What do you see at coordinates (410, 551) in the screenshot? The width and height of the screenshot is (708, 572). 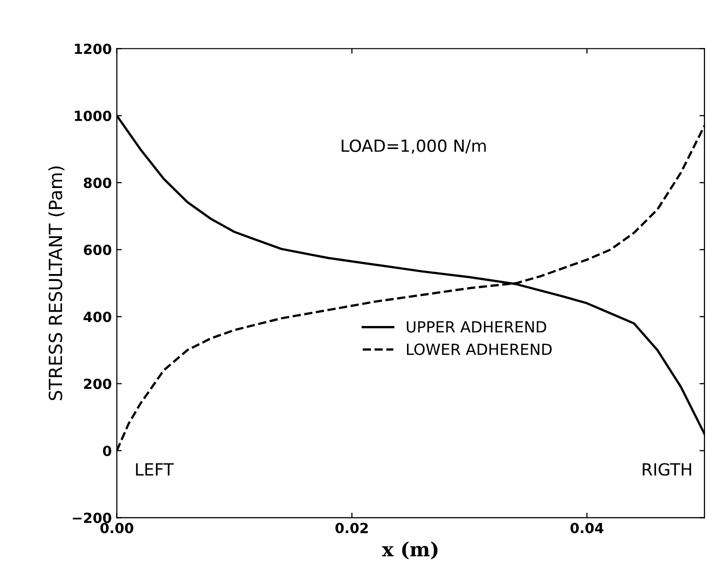 I see `x-axis-title: x (m)` at bounding box center [410, 551].